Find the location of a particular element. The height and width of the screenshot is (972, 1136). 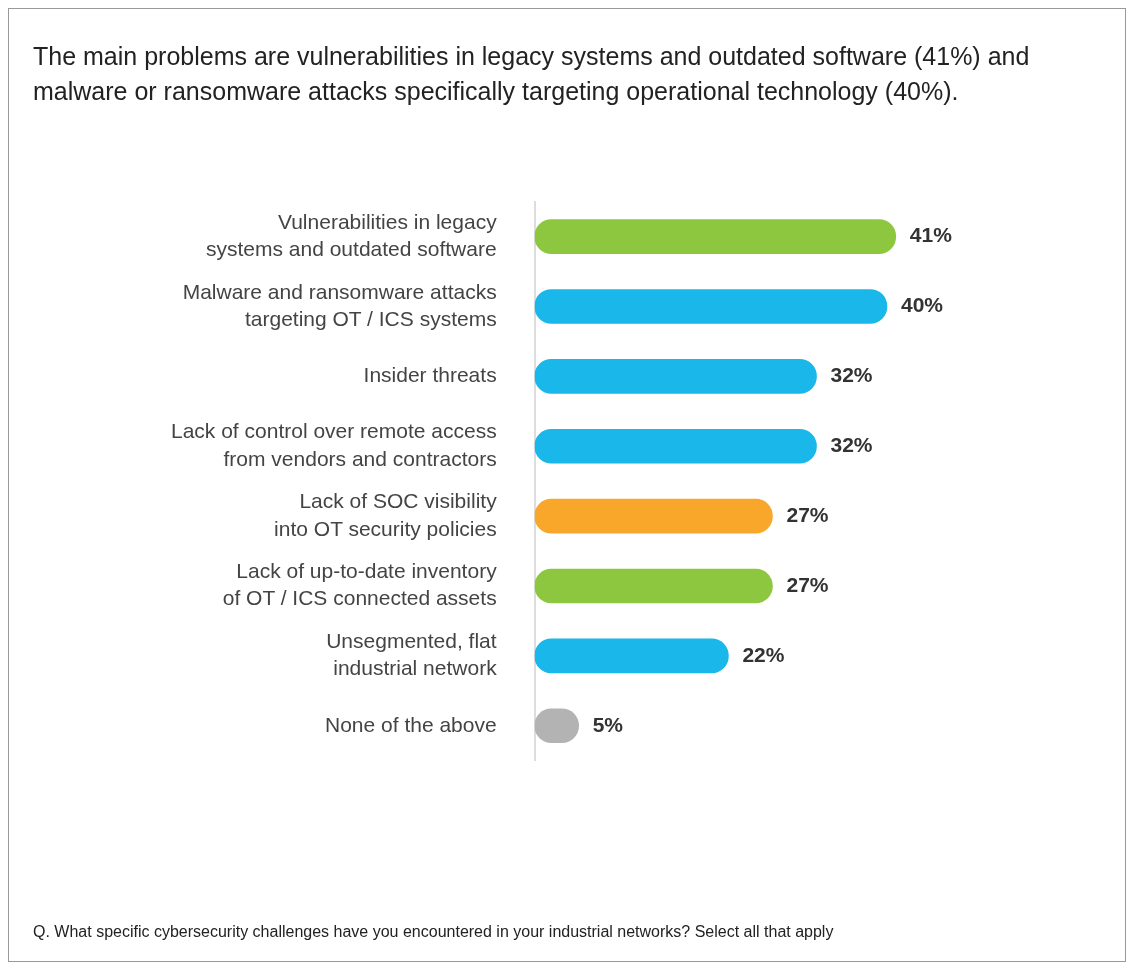

y-tick-label: None of the above is located at coordinates (411, 724).